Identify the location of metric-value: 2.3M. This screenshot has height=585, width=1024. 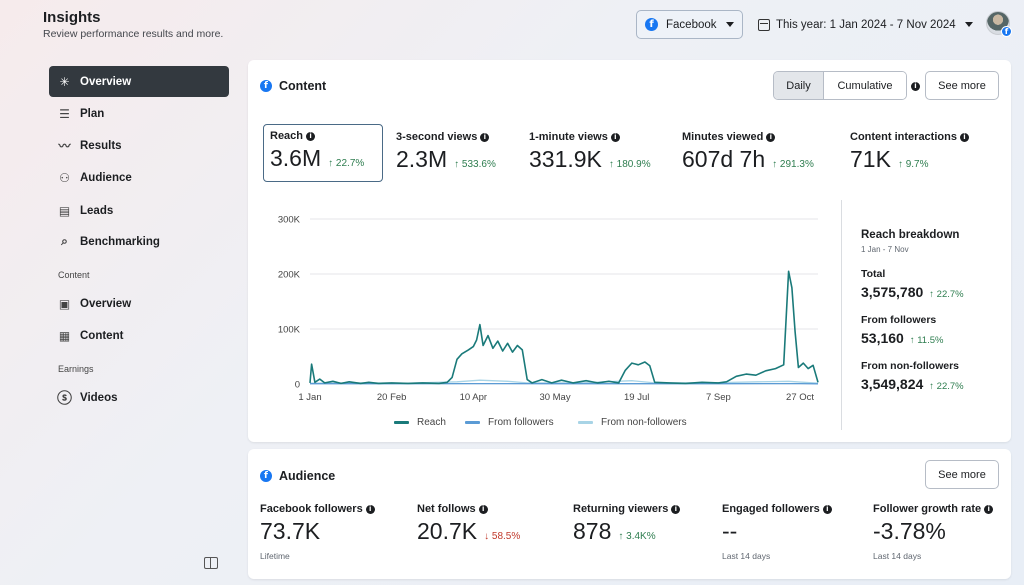
(422, 159).